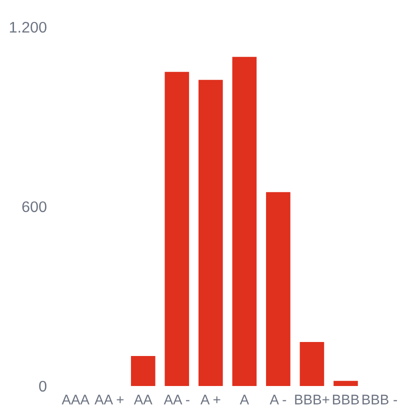  Describe the element at coordinates (278, 399) in the screenshot. I see `x-tick-label: A -` at that location.